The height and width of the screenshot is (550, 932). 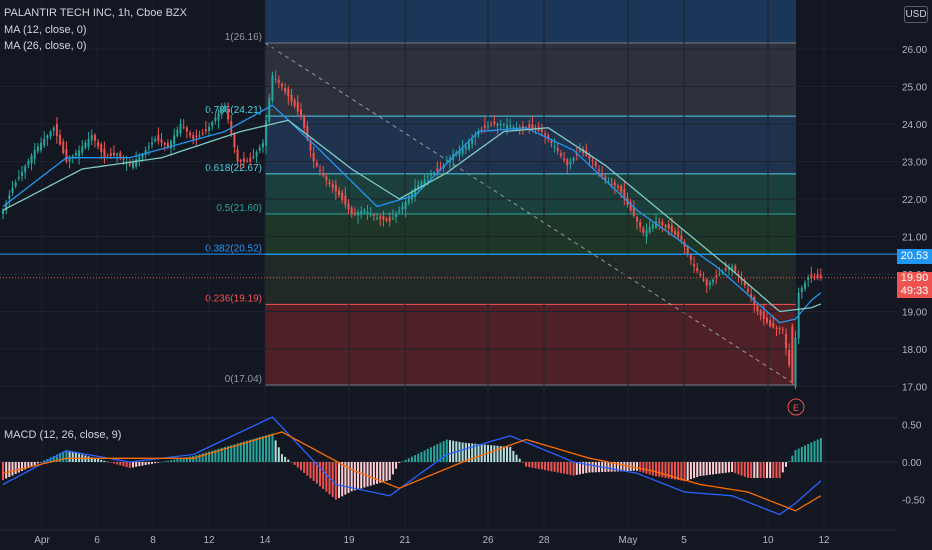 What do you see at coordinates (45, 30) in the screenshot?
I see `legend-ma12: MA (12, close, 0)` at bounding box center [45, 30].